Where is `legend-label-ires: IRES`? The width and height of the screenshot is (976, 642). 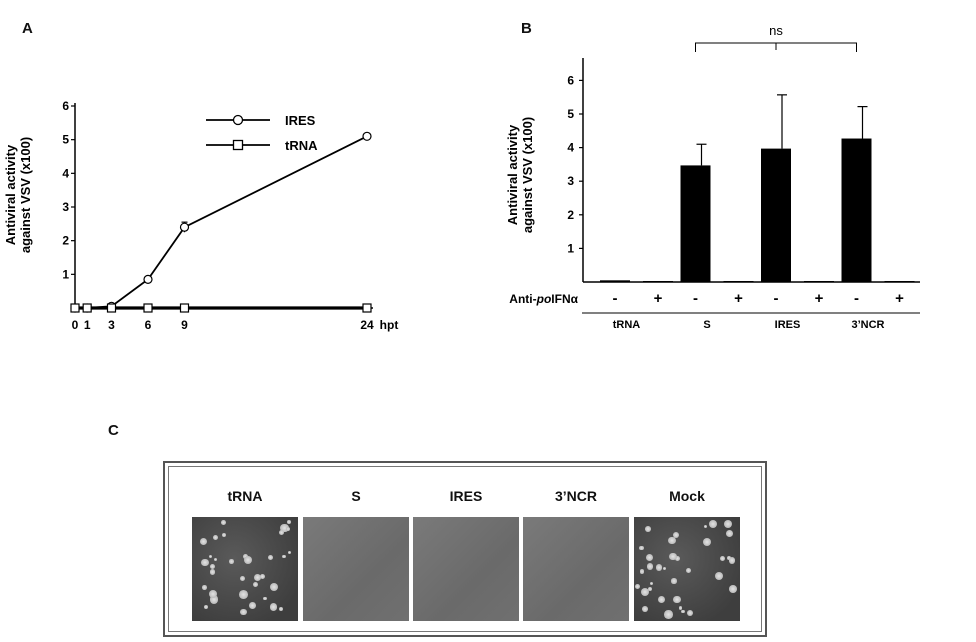
legend-label-ires: IRES is located at coordinates (300, 120).